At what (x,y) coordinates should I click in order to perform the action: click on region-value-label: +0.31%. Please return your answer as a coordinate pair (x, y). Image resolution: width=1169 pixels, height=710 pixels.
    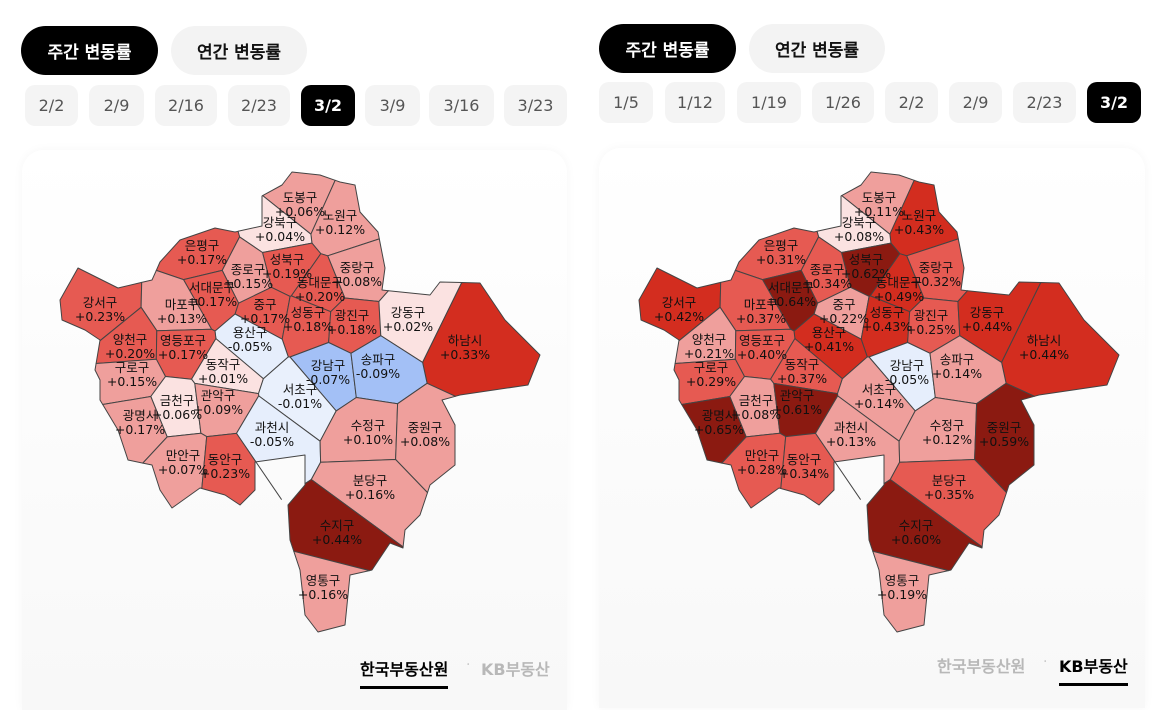
    Looking at the image, I should click on (781, 259).